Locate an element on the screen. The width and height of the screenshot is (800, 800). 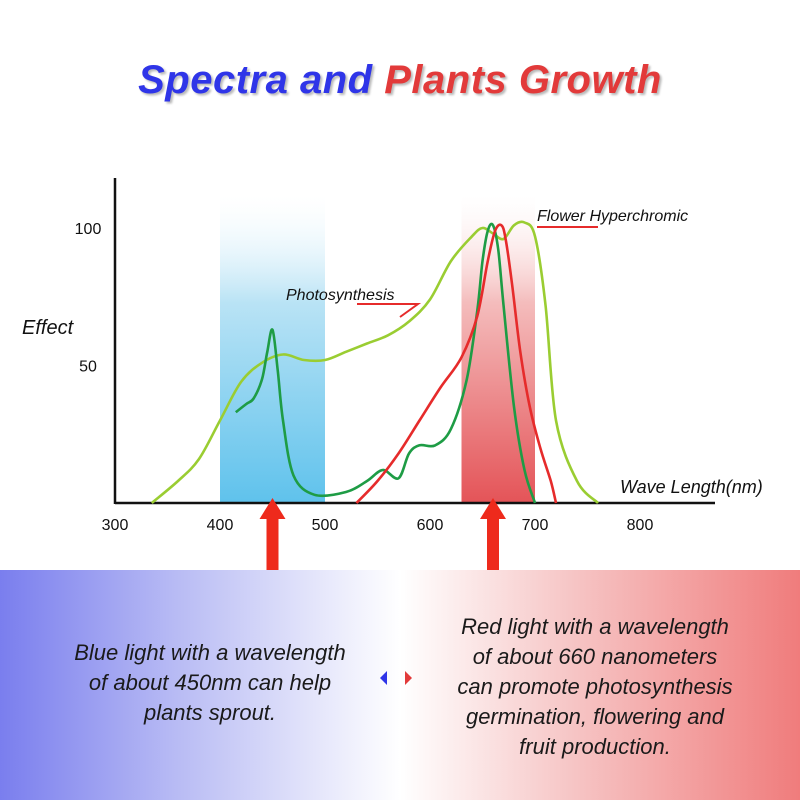
chlorophyll-curve is located at coordinates (385, 363).